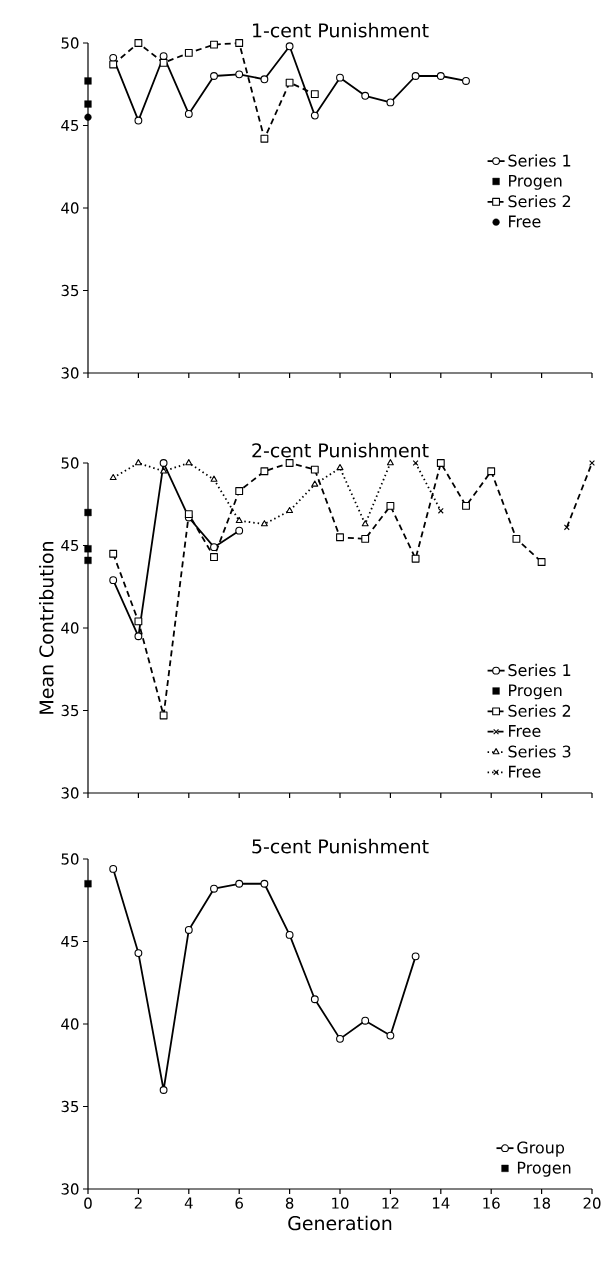 This screenshot has height=1267, width=605. I want to click on x-tick-label: 8, so click(289, 1203).